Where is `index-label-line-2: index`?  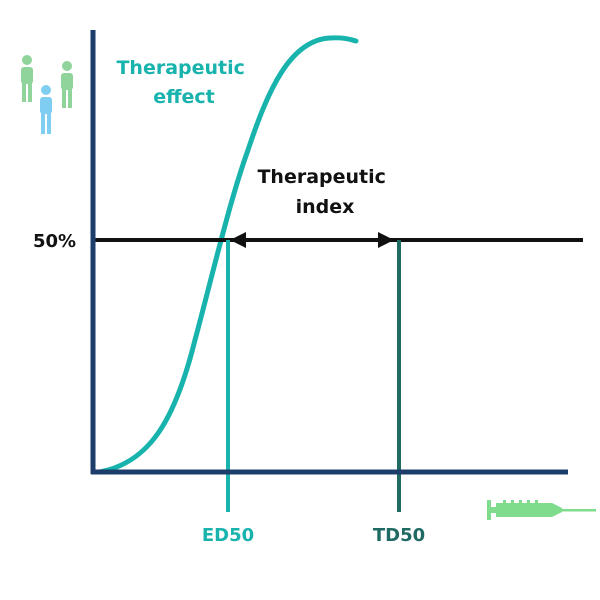
index-label-line-2: index is located at coordinates (325, 207).